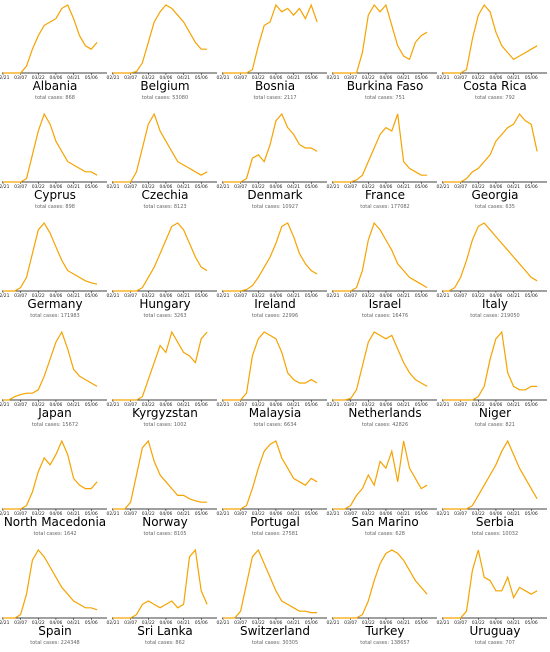  I want to click on panel-title: Ireland, so click(275, 304).